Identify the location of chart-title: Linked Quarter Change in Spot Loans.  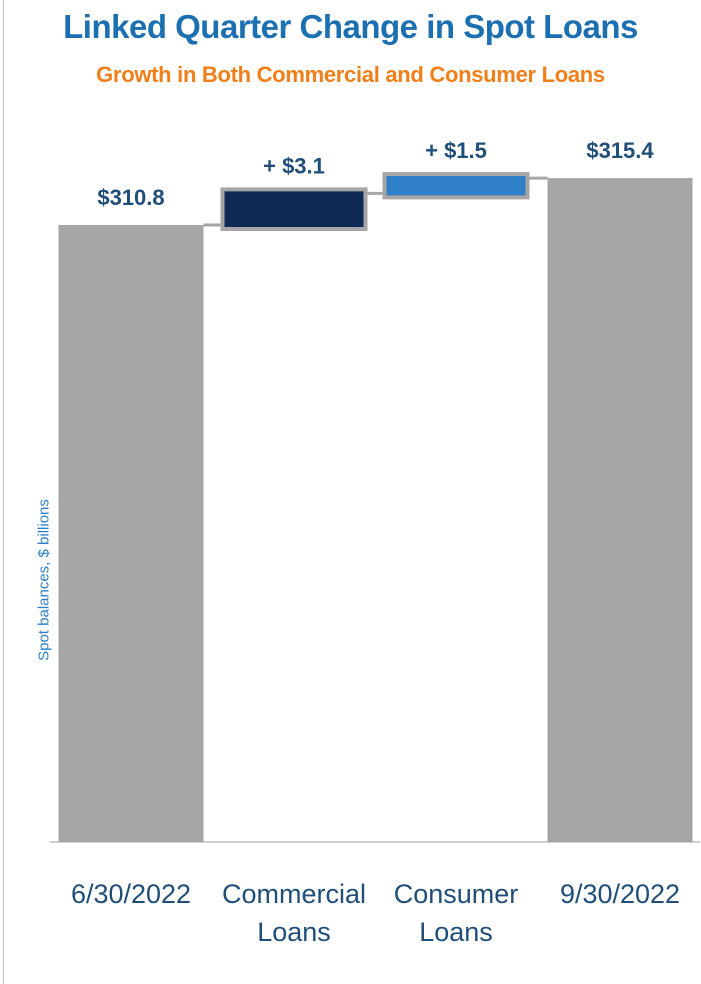
(350, 26).